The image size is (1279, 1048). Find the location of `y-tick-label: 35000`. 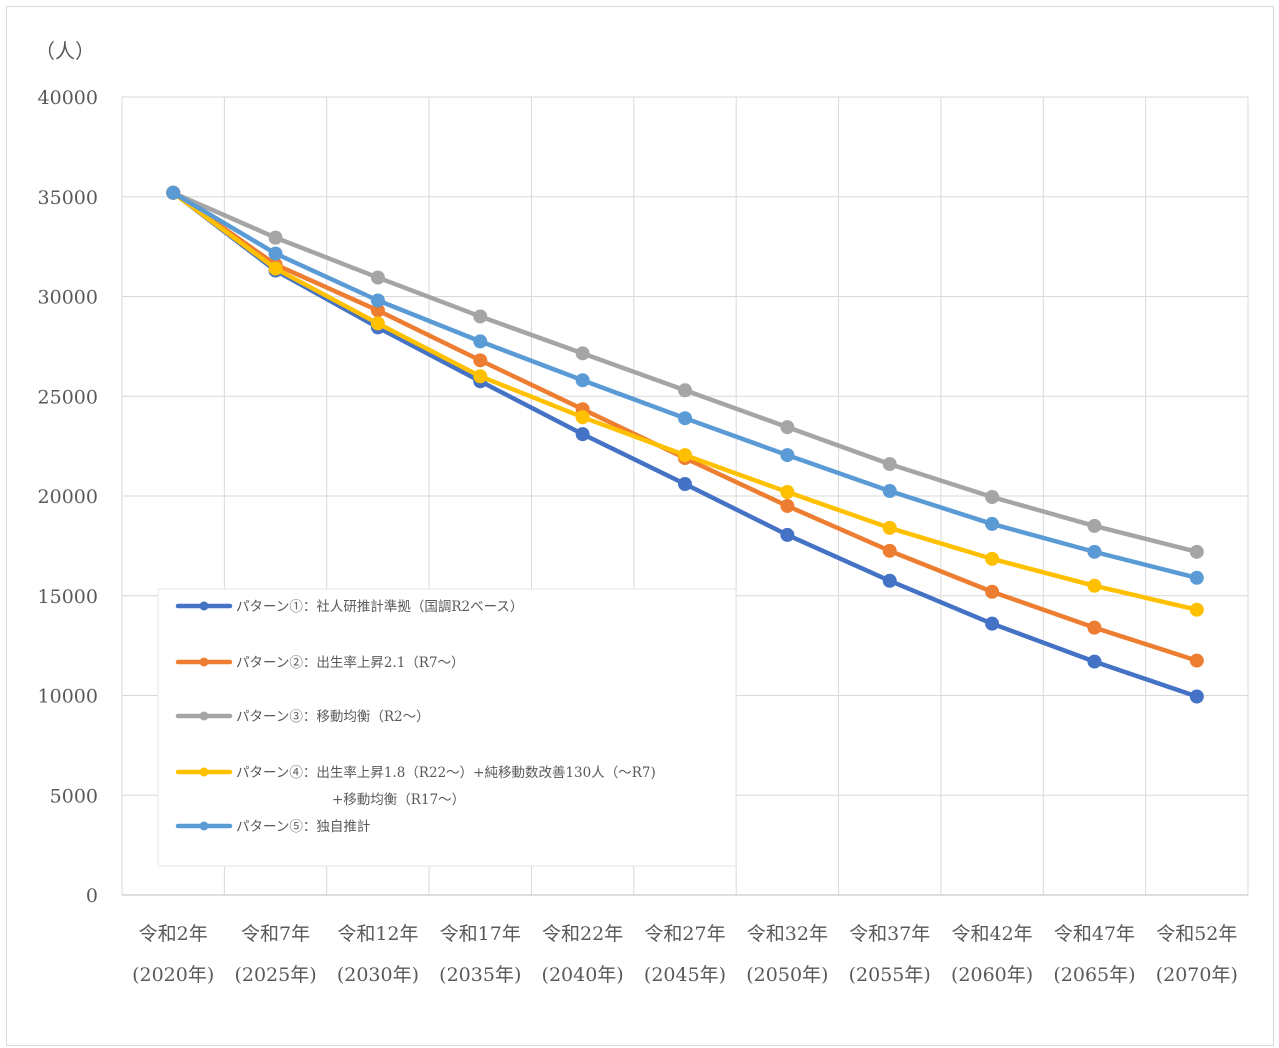

y-tick-label: 35000 is located at coordinates (68, 198).